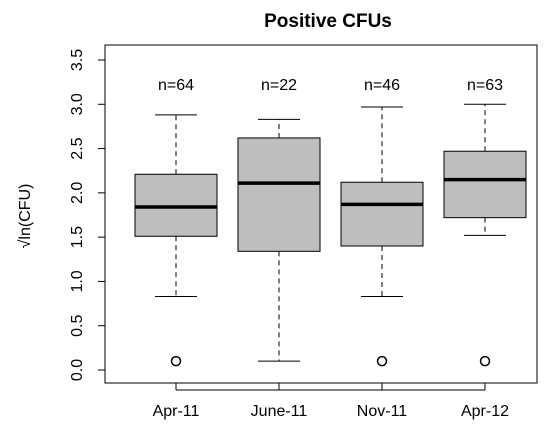  I want to click on y-tick-label: 1.5, so click(77, 237).